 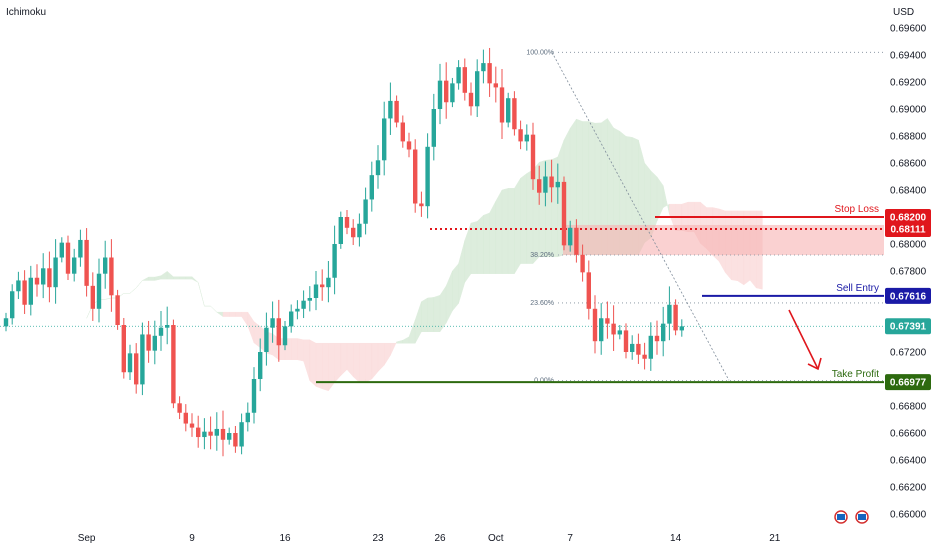 I want to click on price-tick-label: 0.66600, so click(x=908, y=434).